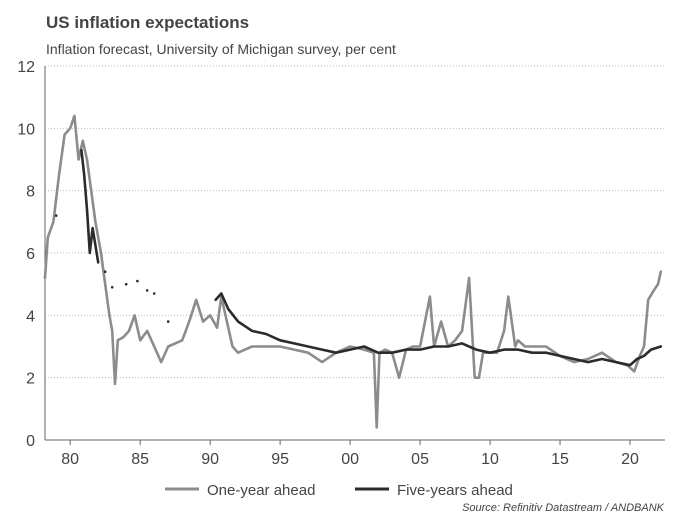  What do you see at coordinates (350, 459) in the screenshot?
I see `x-tick-label: 00` at bounding box center [350, 459].